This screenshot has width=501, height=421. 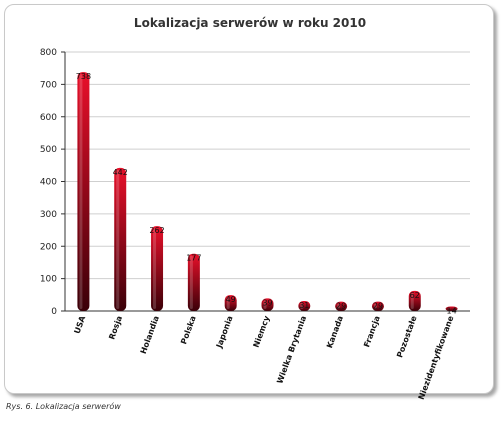 I want to click on x-category-label: Rosja, so click(x=115, y=328).